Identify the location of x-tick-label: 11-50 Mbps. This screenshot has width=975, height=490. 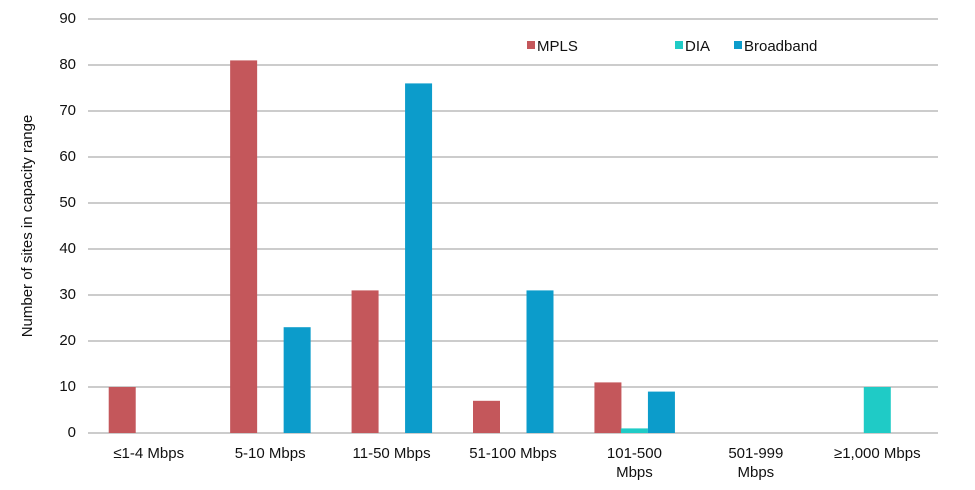
(392, 453).